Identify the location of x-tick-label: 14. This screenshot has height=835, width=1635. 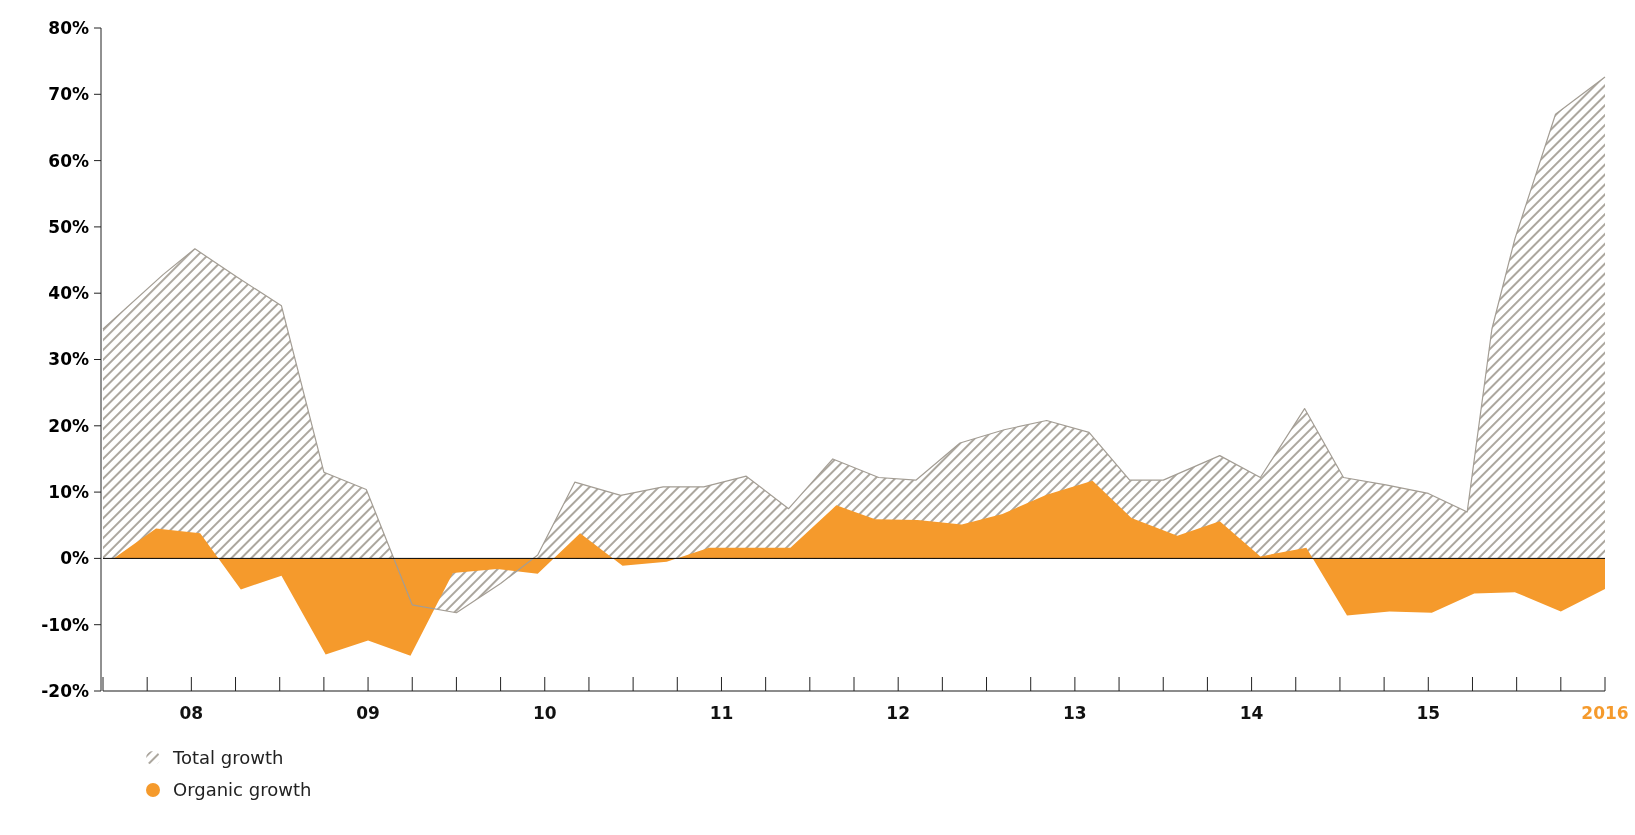
(1251, 713).